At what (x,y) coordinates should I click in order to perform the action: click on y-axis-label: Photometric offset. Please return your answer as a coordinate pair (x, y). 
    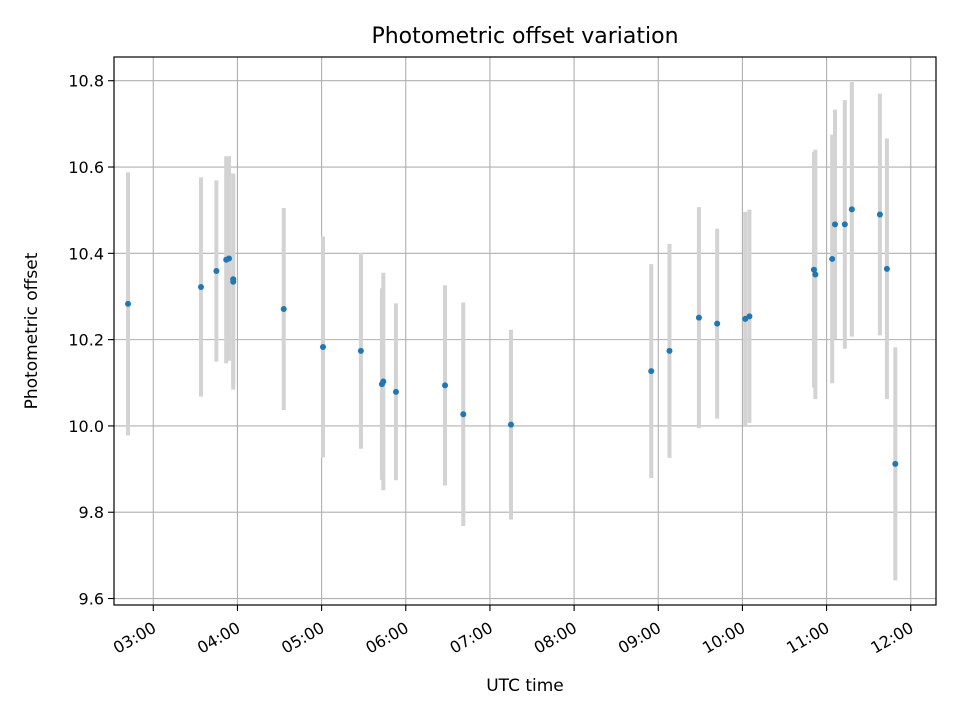
    Looking at the image, I should click on (32, 330).